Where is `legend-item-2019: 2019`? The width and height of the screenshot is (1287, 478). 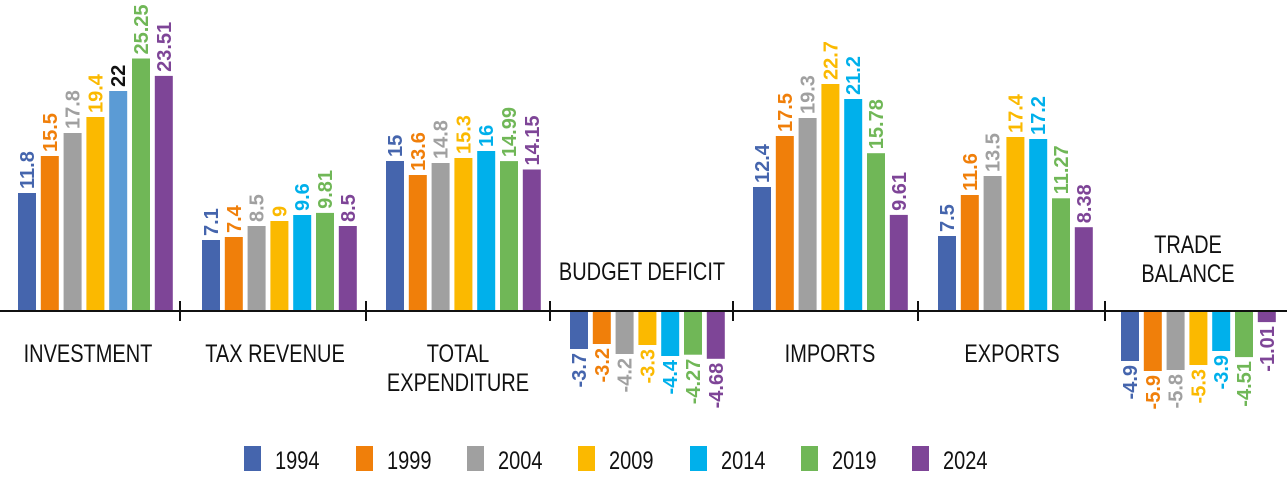 legend-item-2019: 2019 is located at coordinates (838, 460).